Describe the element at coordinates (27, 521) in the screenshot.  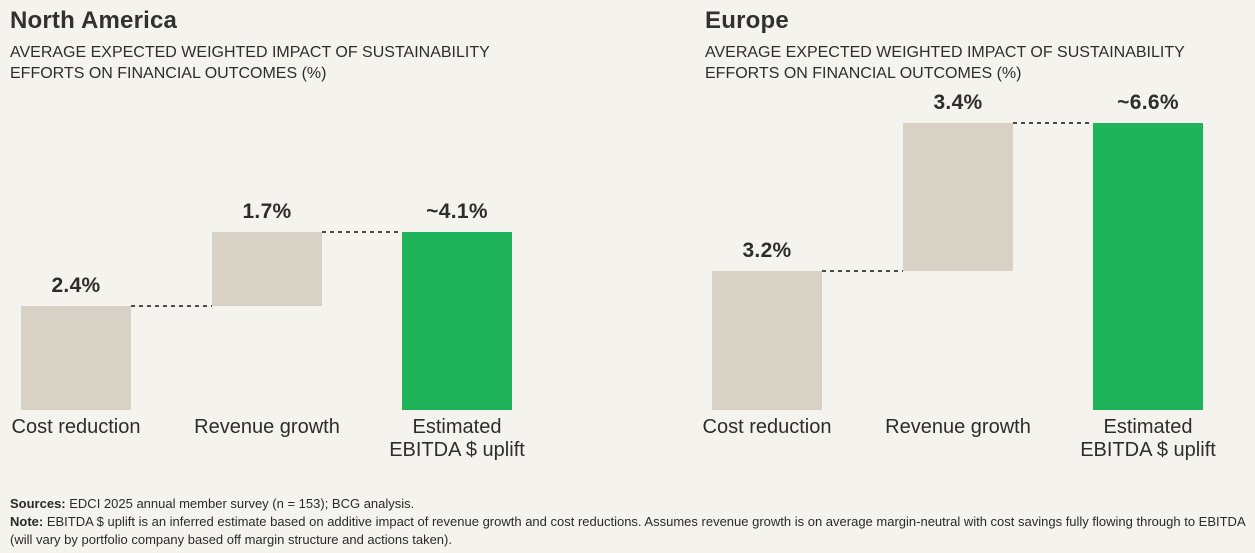
I see `note-label: Note:` at that location.